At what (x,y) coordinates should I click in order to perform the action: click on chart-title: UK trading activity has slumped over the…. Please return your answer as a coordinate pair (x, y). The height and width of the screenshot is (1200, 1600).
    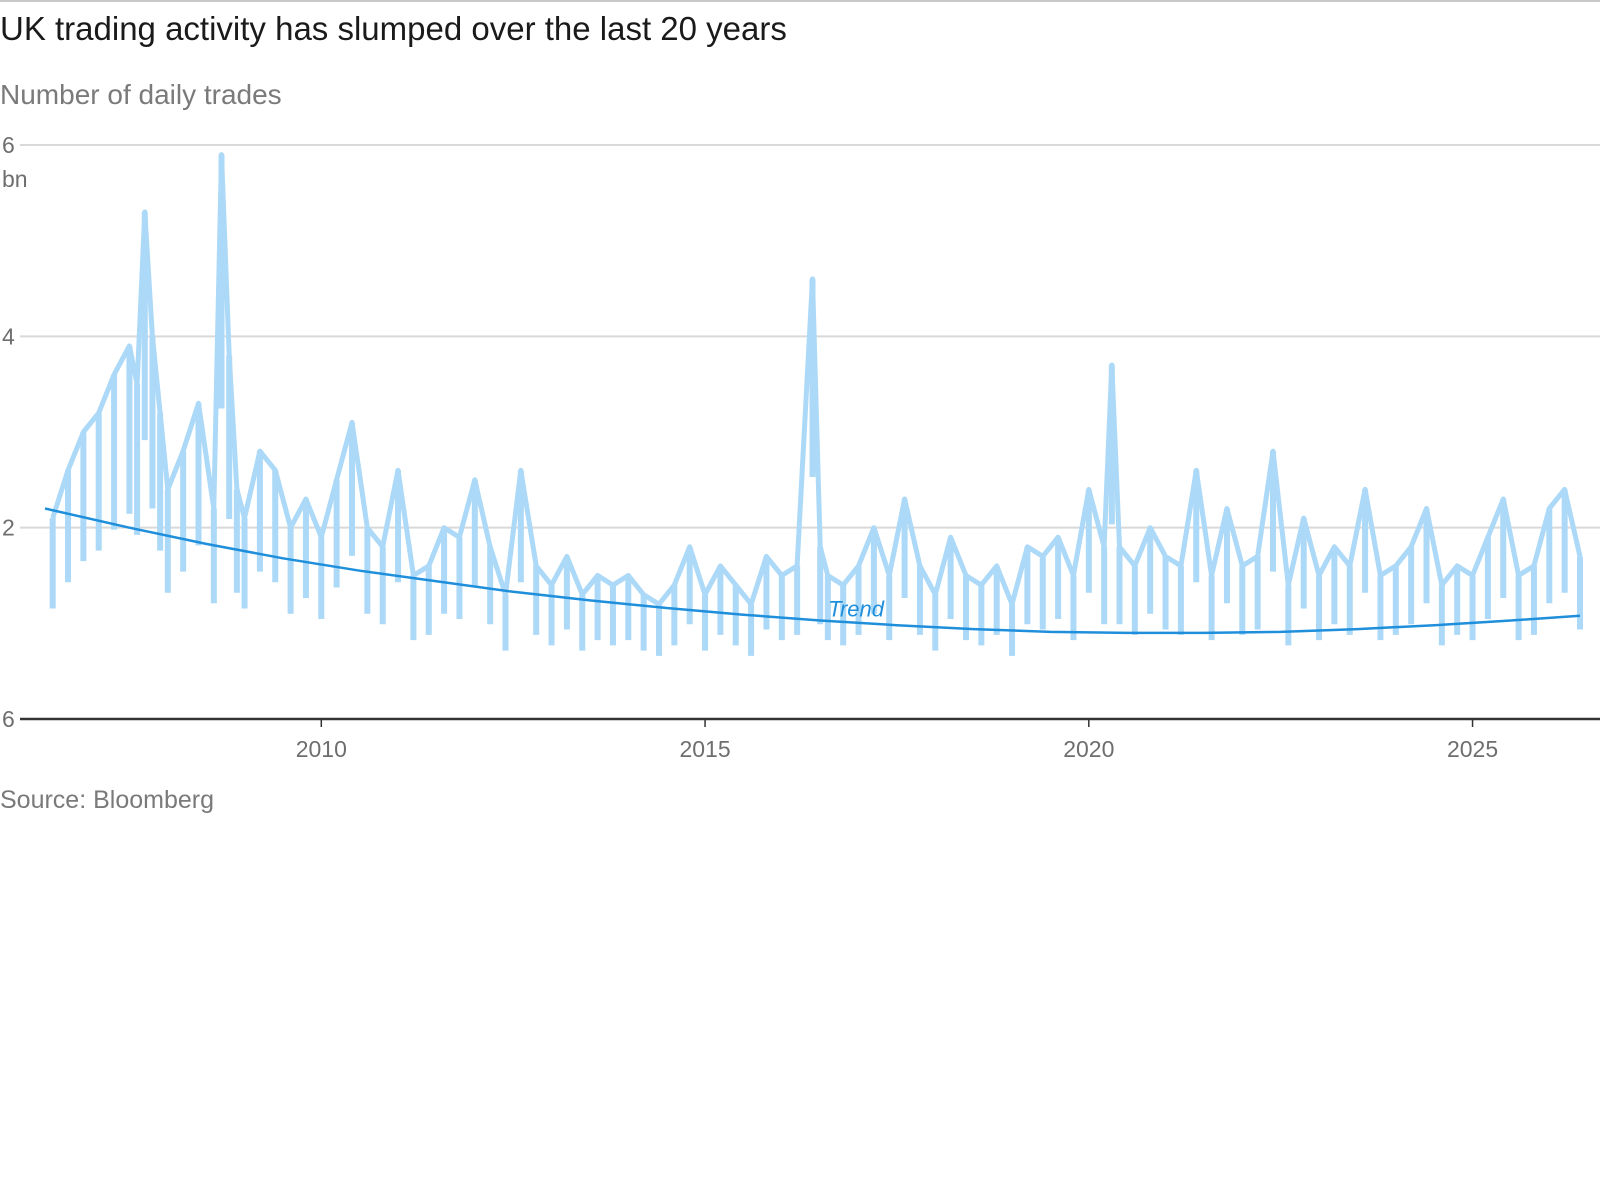
    Looking at the image, I should click on (393, 28).